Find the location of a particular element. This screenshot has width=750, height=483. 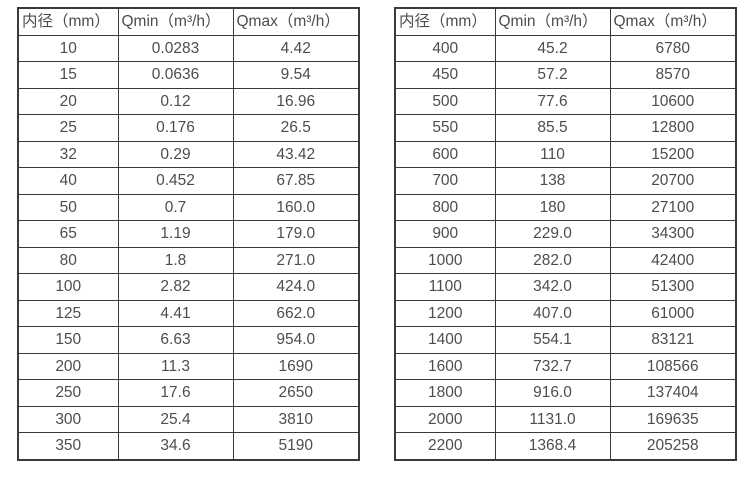

qmax-cell: 27100 is located at coordinates (673, 207).